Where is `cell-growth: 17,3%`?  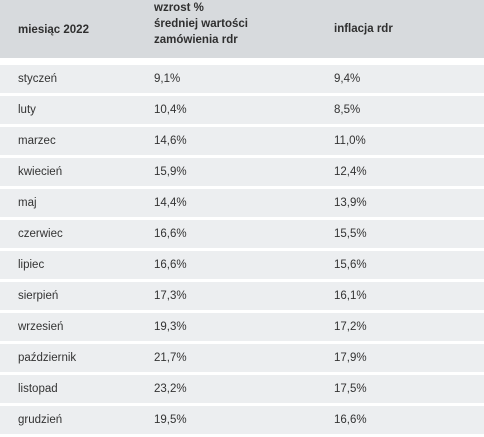 cell-growth: 17,3% is located at coordinates (229, 297).